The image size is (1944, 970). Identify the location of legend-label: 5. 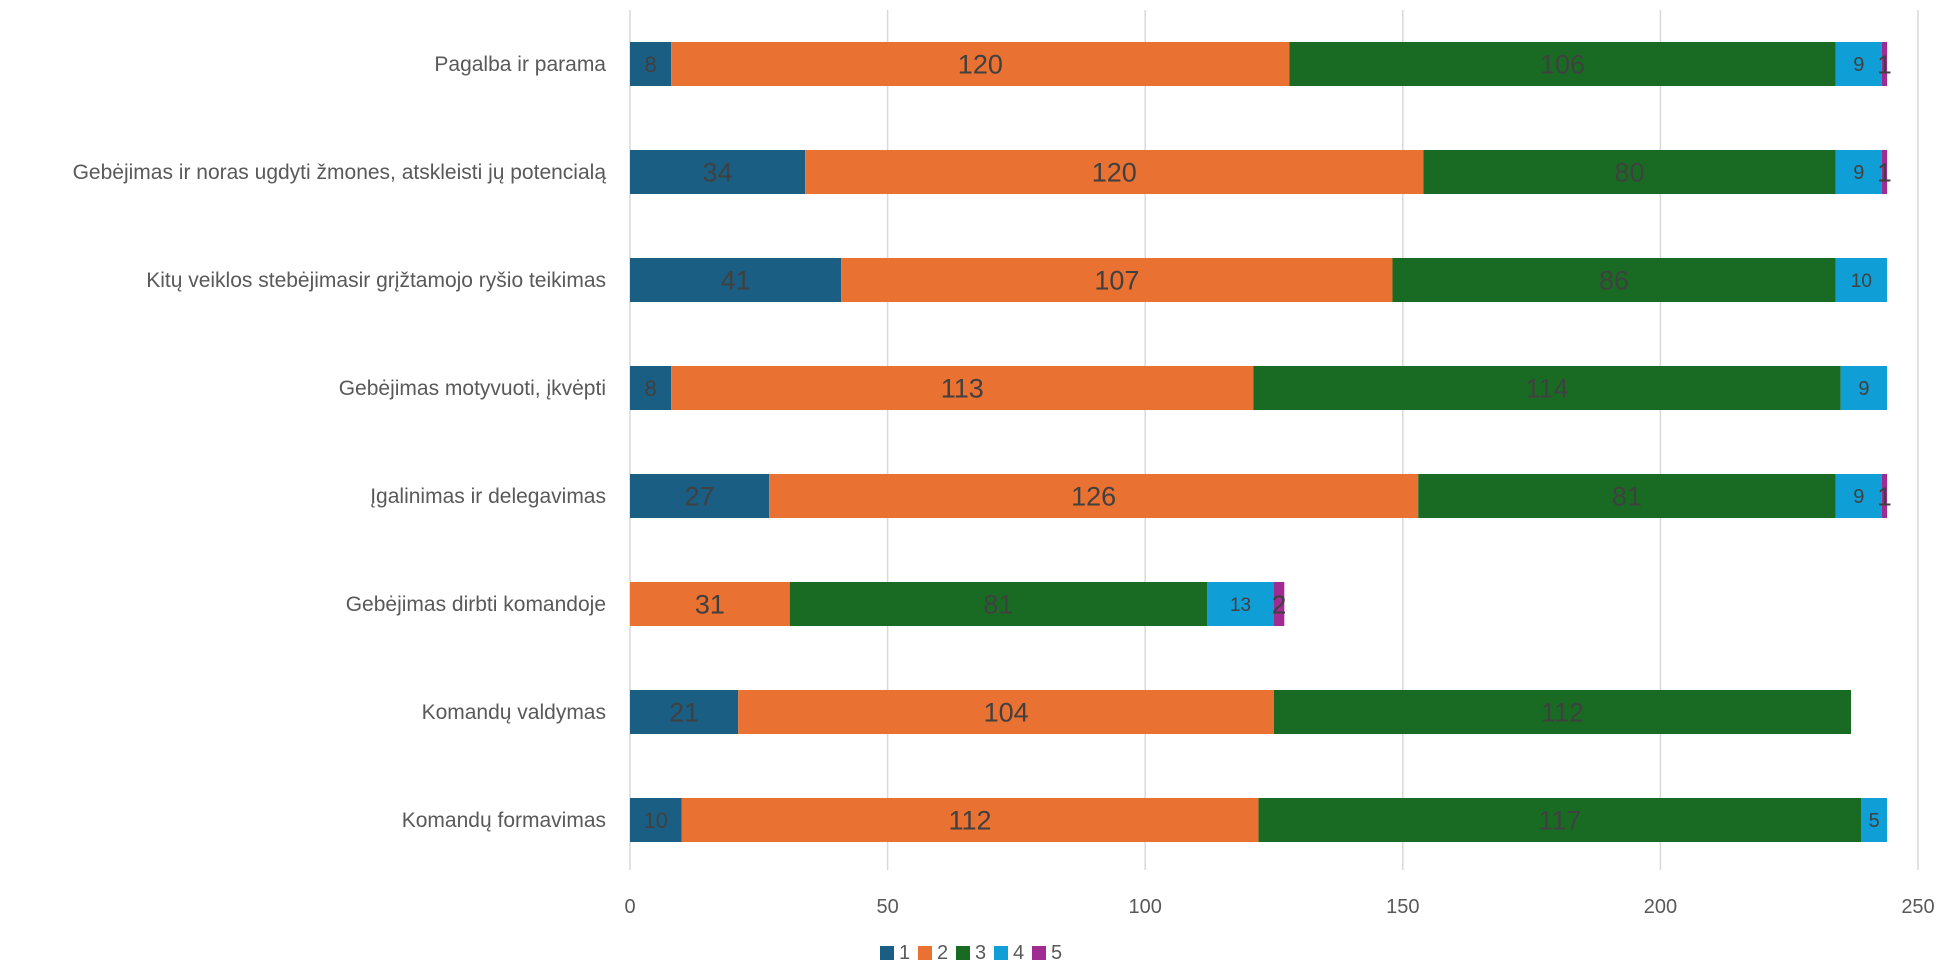
(1056, 953).